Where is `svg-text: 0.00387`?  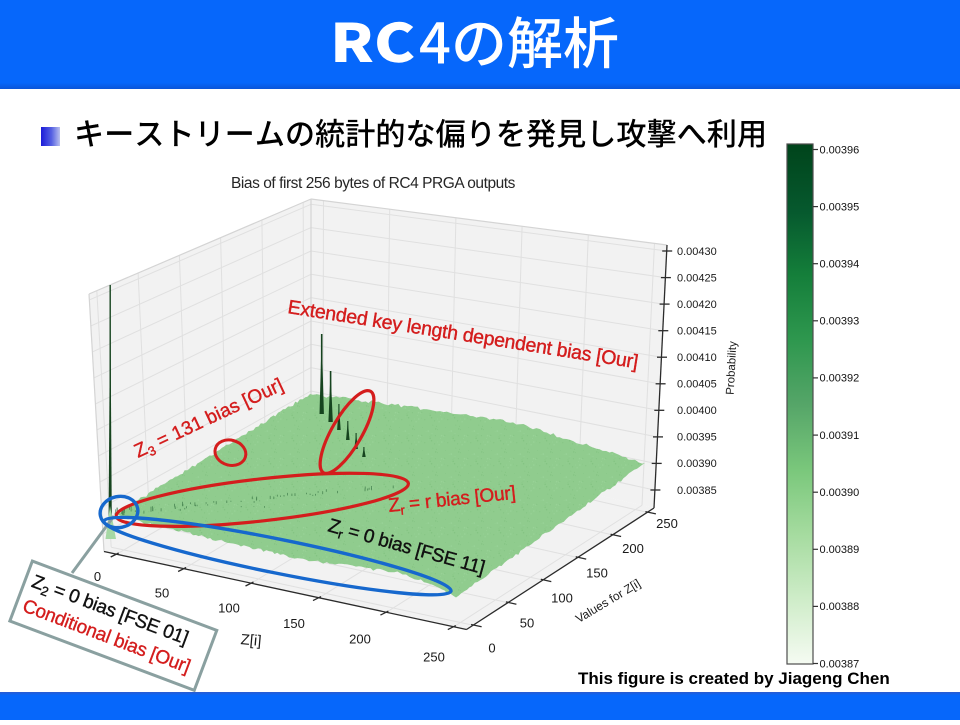
svg-text: 0.00387 is located at coordinates (840, 664).